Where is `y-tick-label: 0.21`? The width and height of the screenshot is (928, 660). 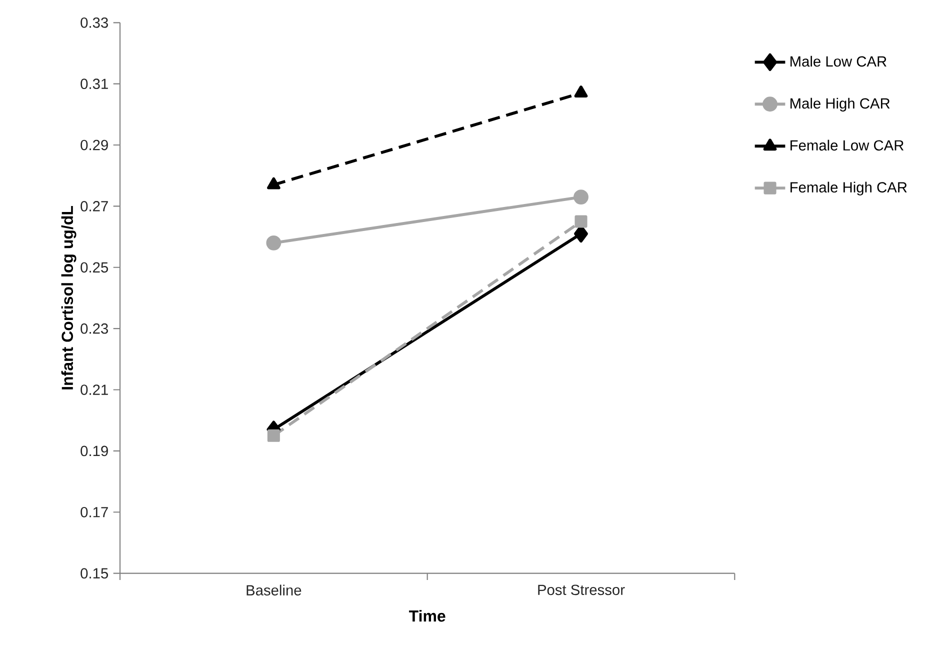
y-tick-label: 0.21 is located at coordinates (94, 389).